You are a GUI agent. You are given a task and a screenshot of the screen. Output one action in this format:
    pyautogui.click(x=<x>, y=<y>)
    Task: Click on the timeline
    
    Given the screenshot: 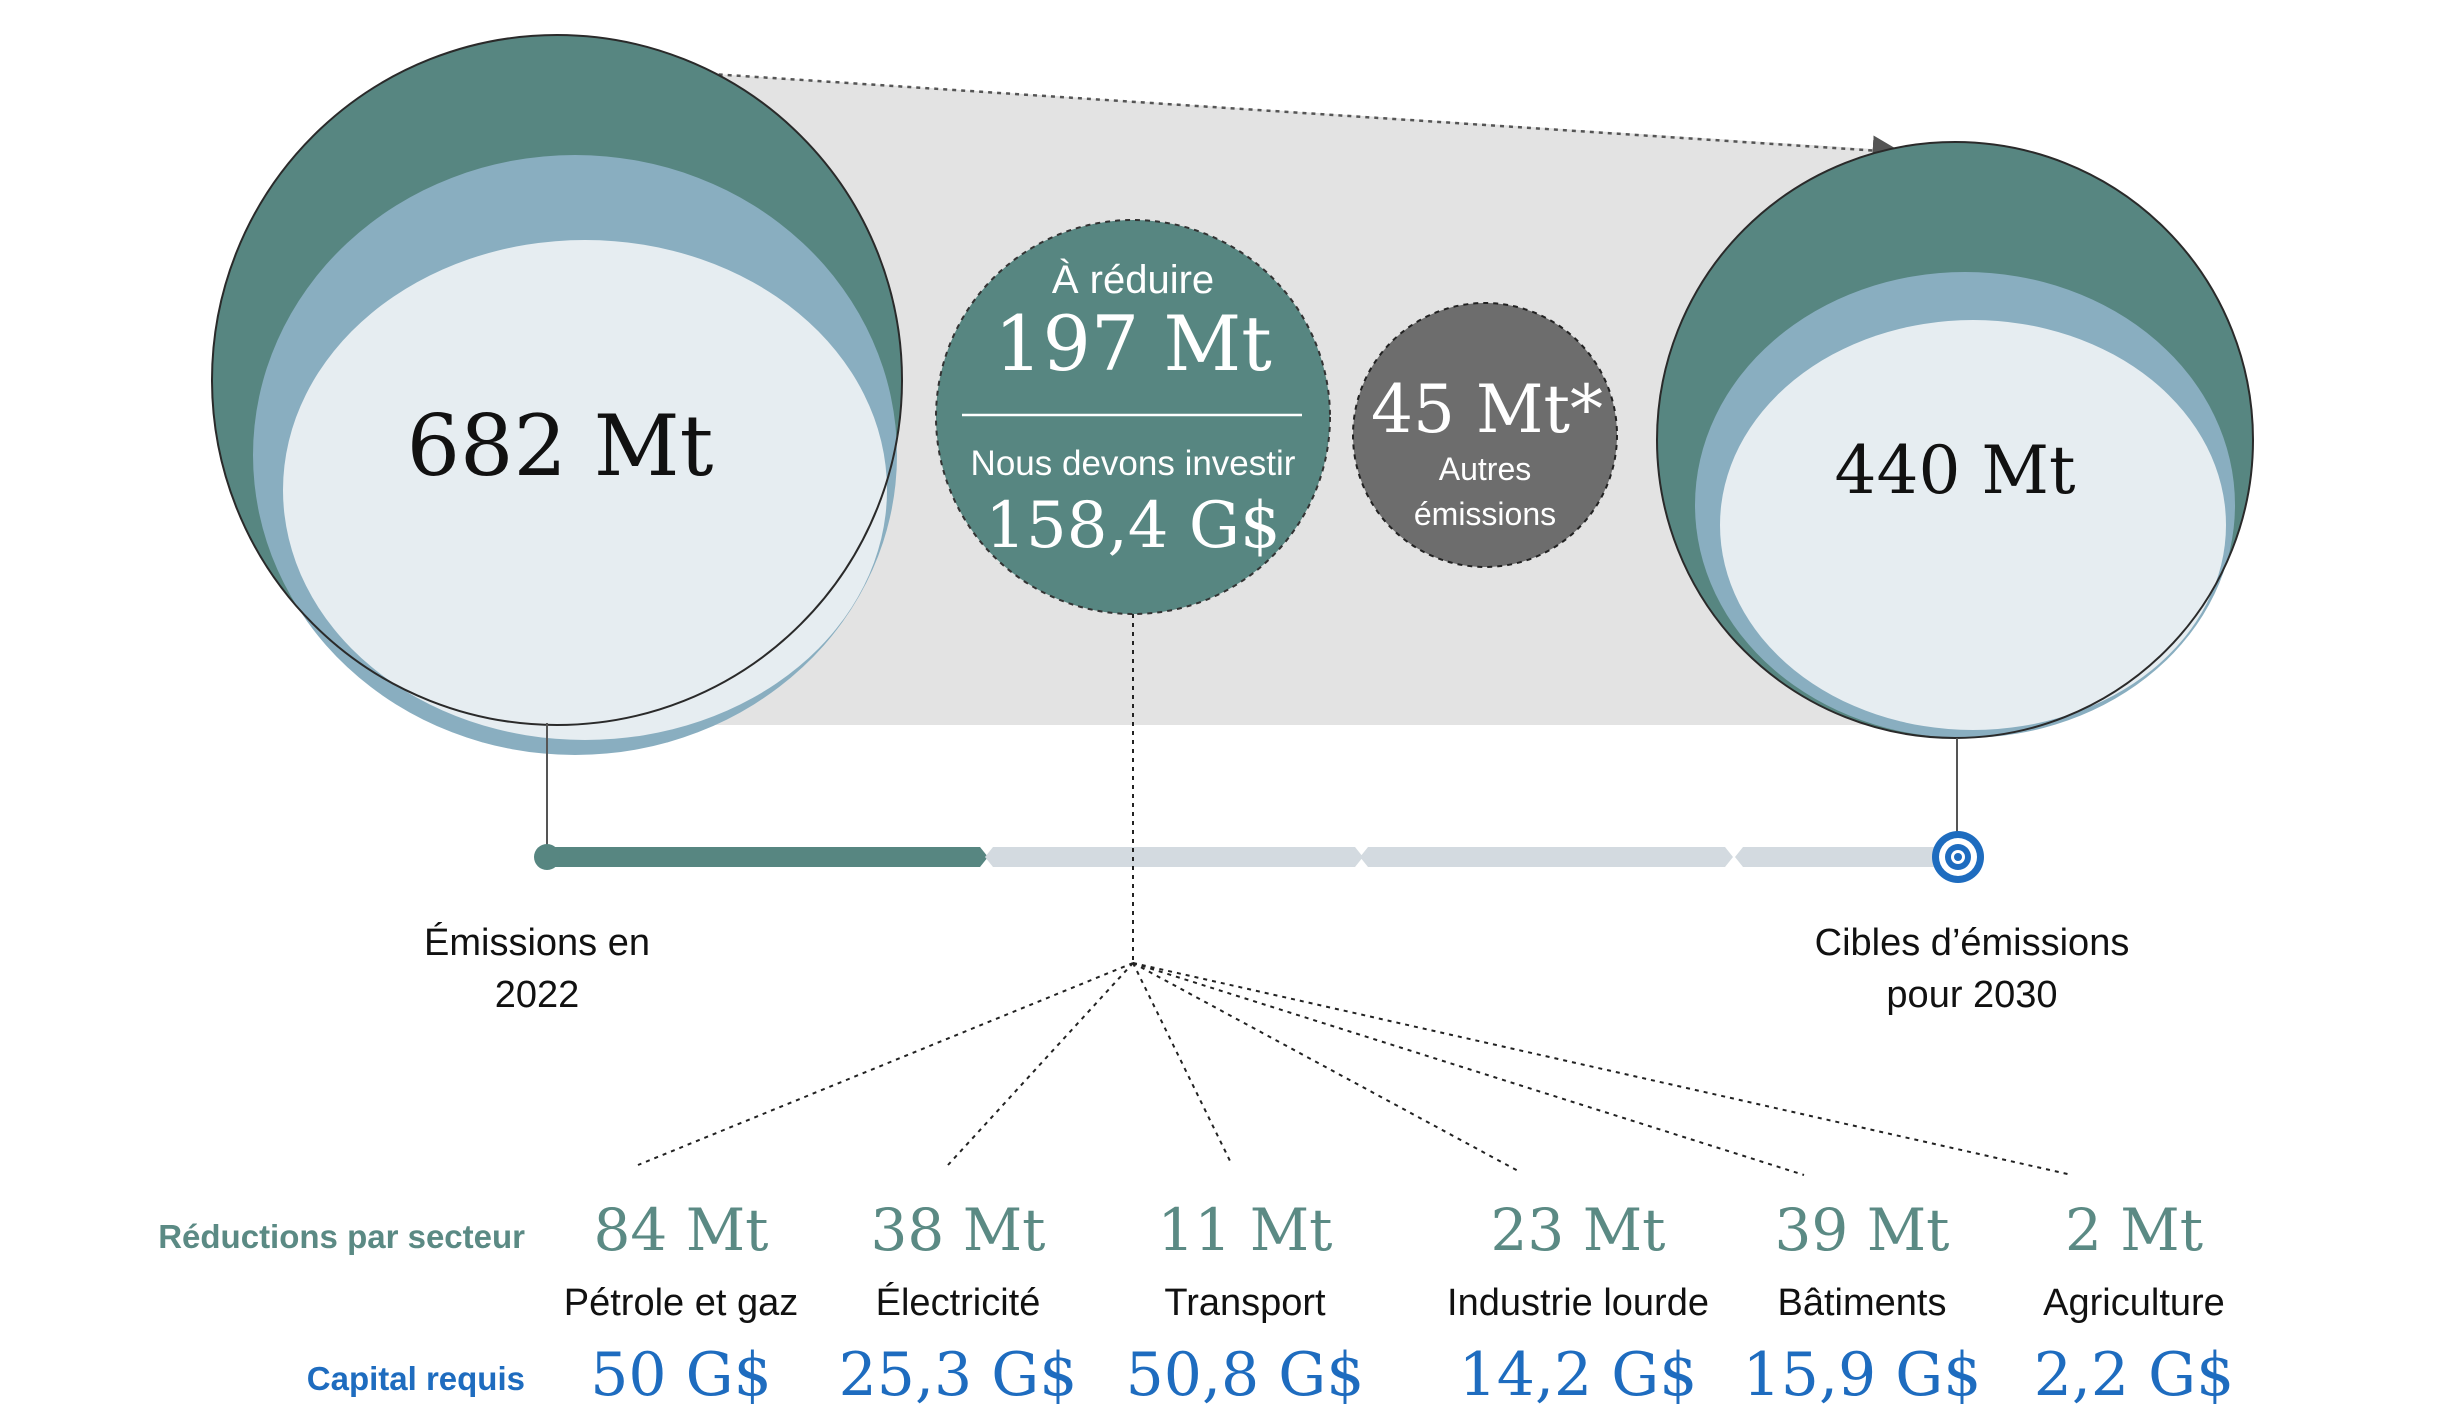 What is the action you would take?
    pyautogui.click(x=1259, y=857)
    